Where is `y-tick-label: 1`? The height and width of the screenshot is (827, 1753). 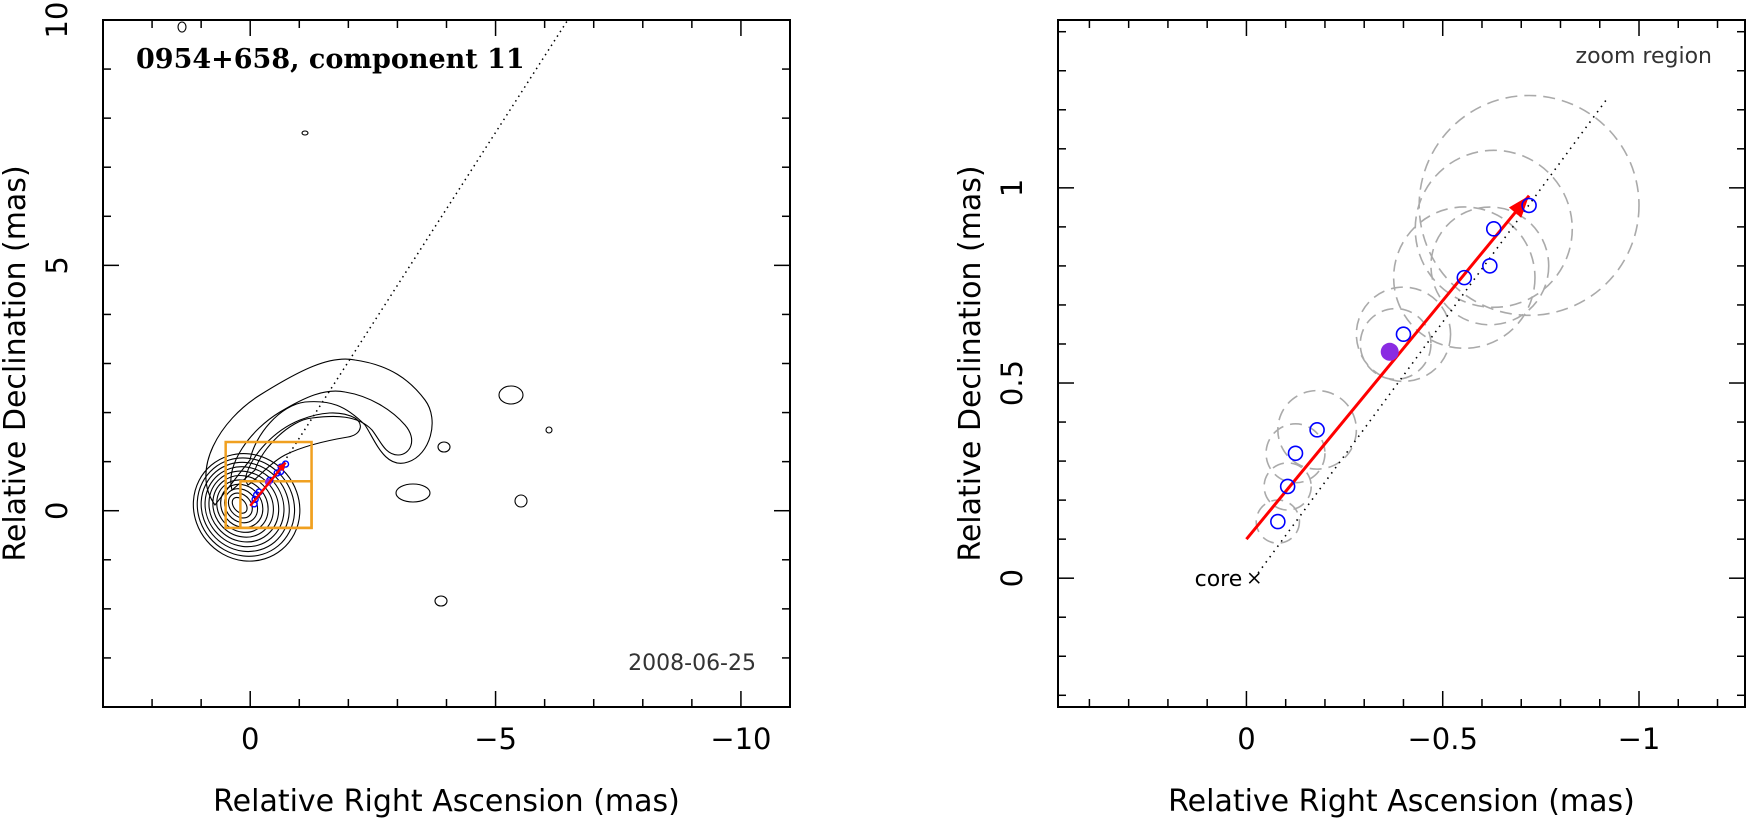
y-tick-label: 1 is located at coordinates (1012, 188).